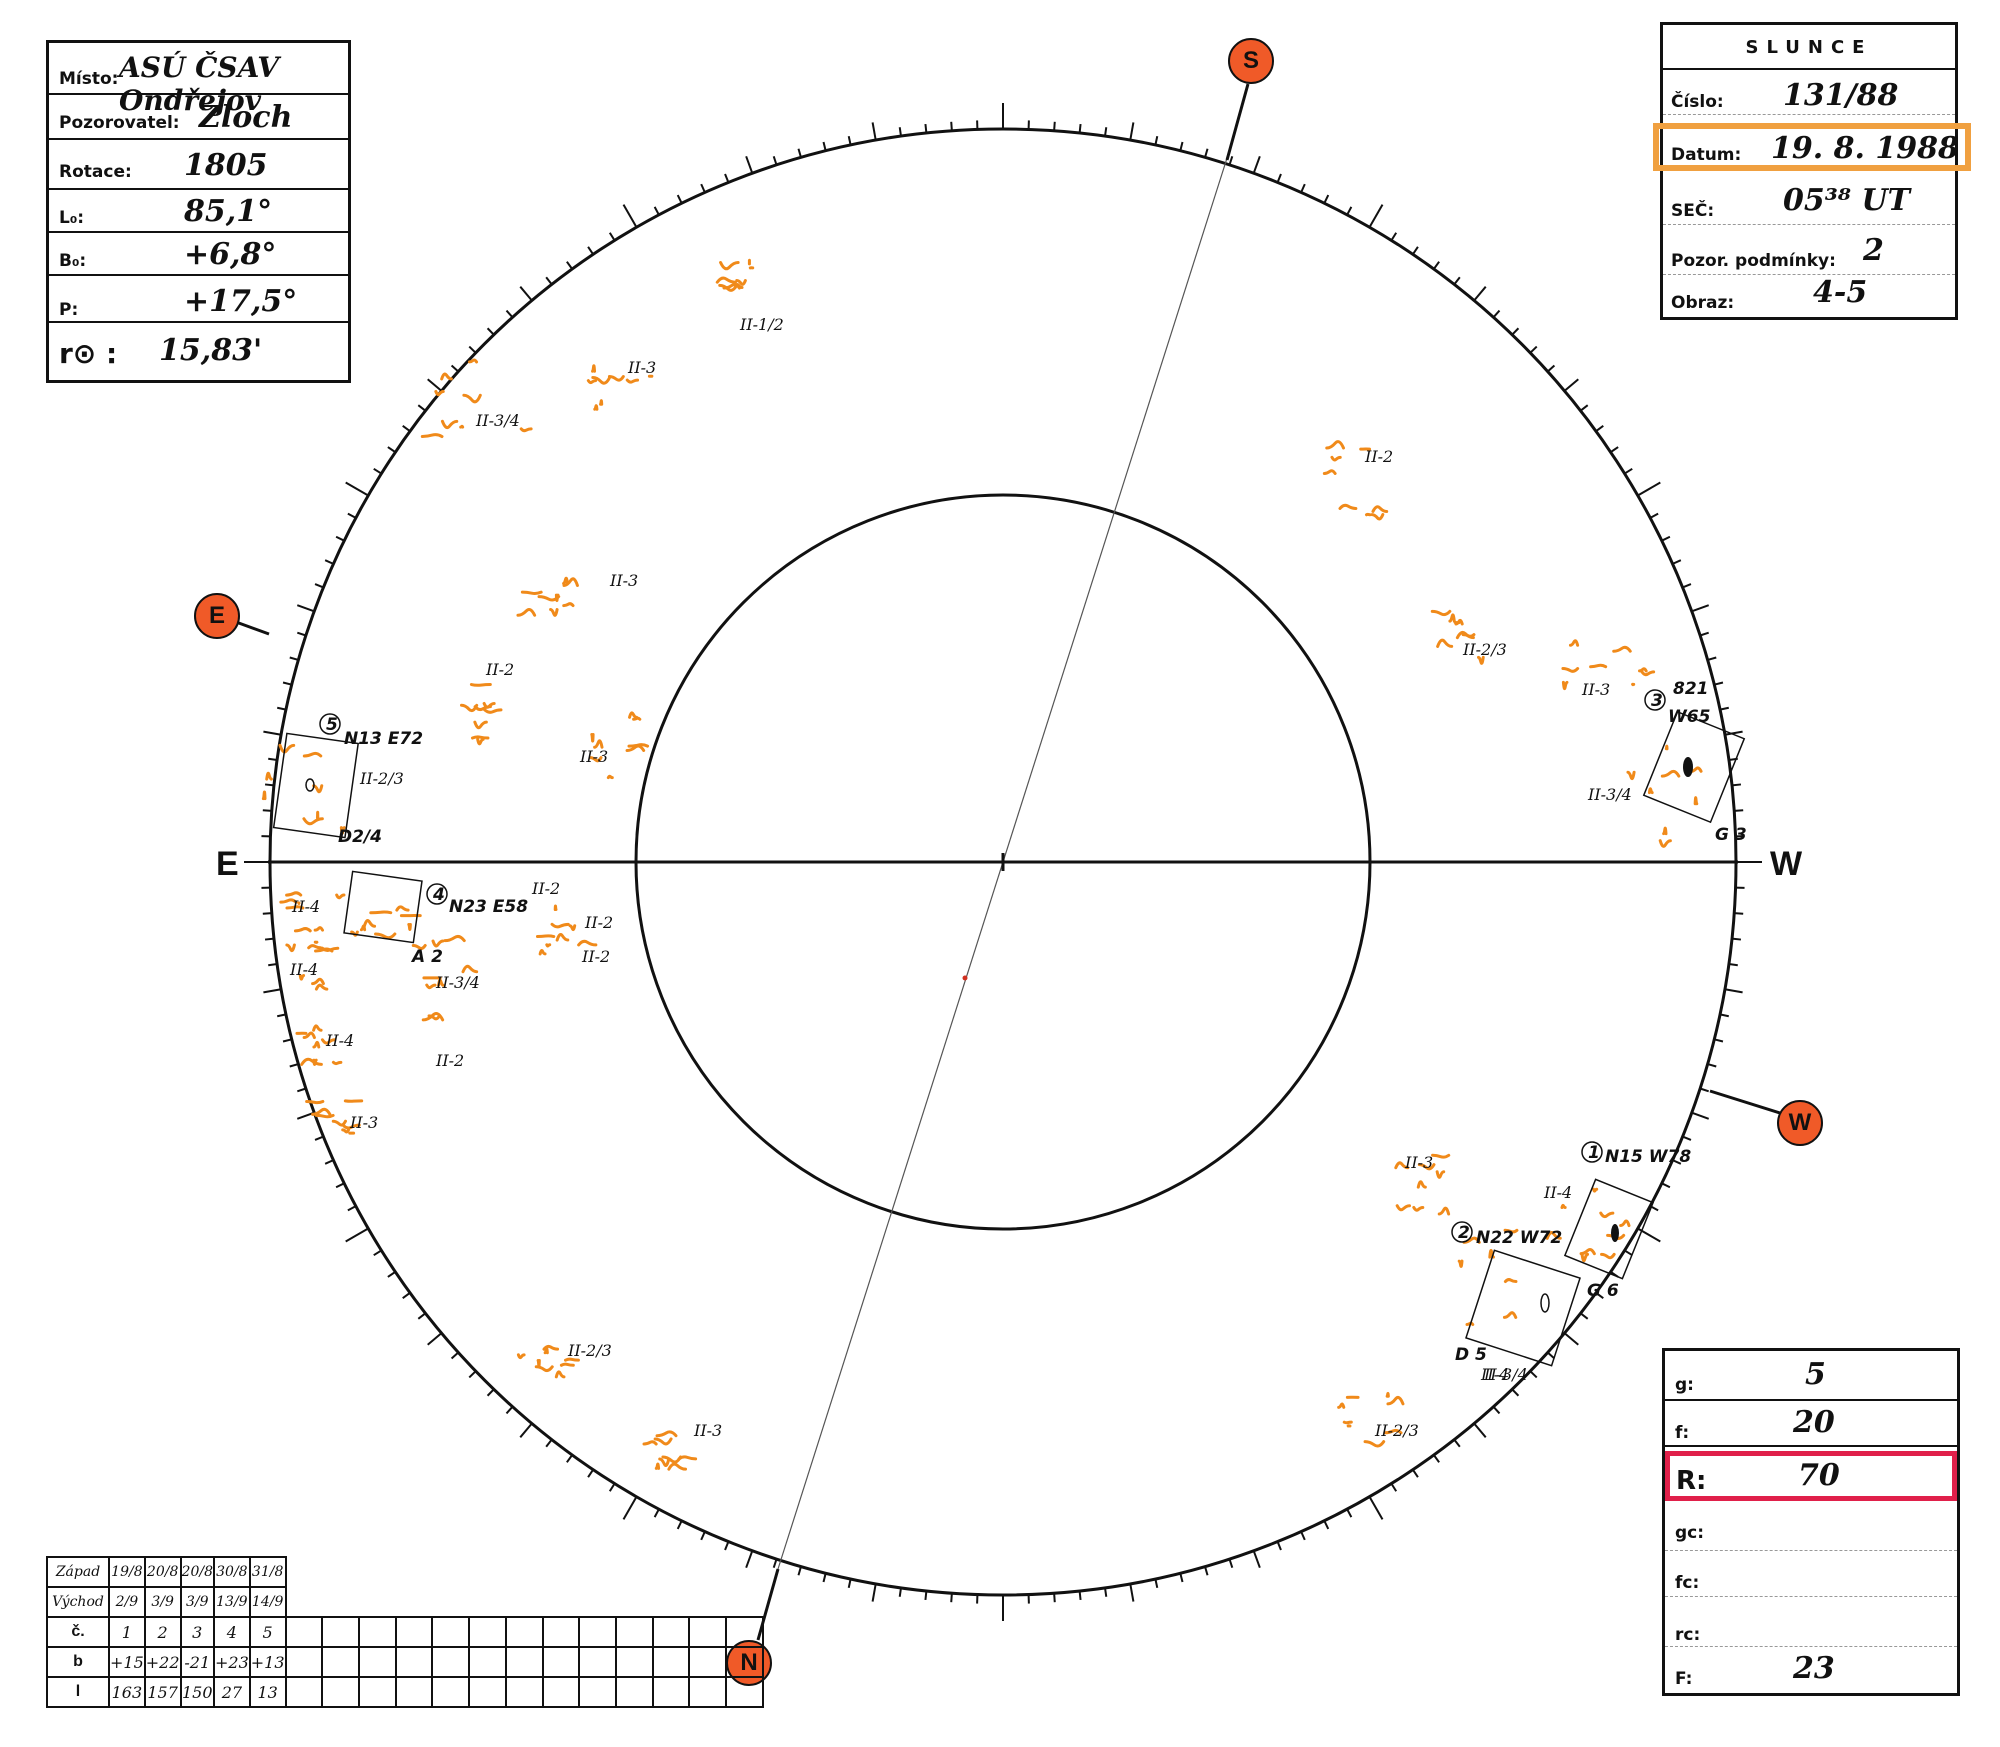 This screenshot has height=1747, width=2000. I want to click on group-1-coords: N15 W78, so click(1648, 1157).